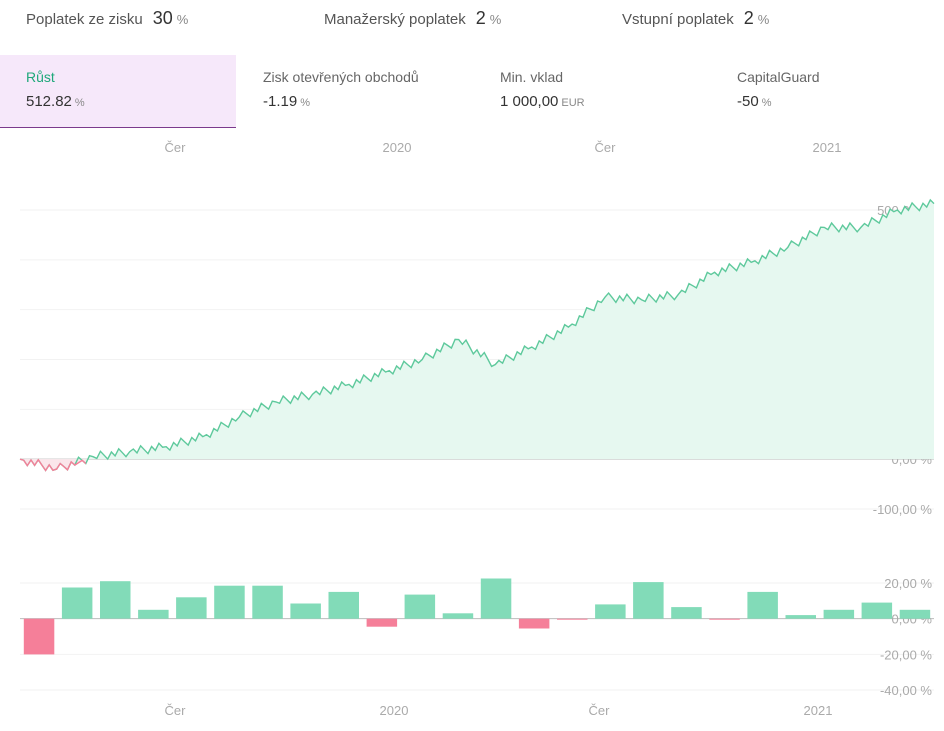  What do you see at coordinates (778, 77) in the screenshot?
I see `tab-capitalguard-label: CapitalGuard` at bounding box center [778, 77].